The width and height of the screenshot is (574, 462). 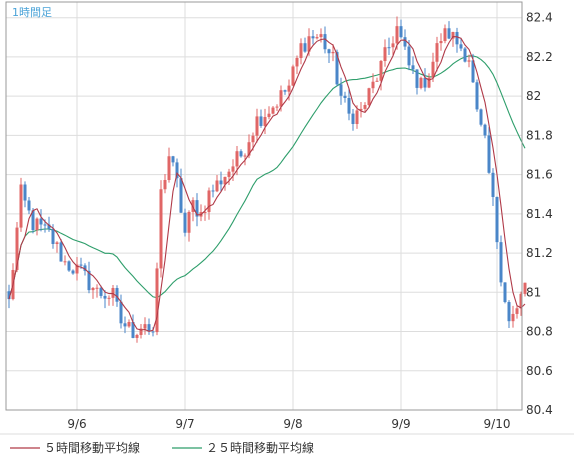 What do you see at coordinates (533, 292) in the screenshot?
I see `y-tick-label: 81` at bounding box center [533, 292].